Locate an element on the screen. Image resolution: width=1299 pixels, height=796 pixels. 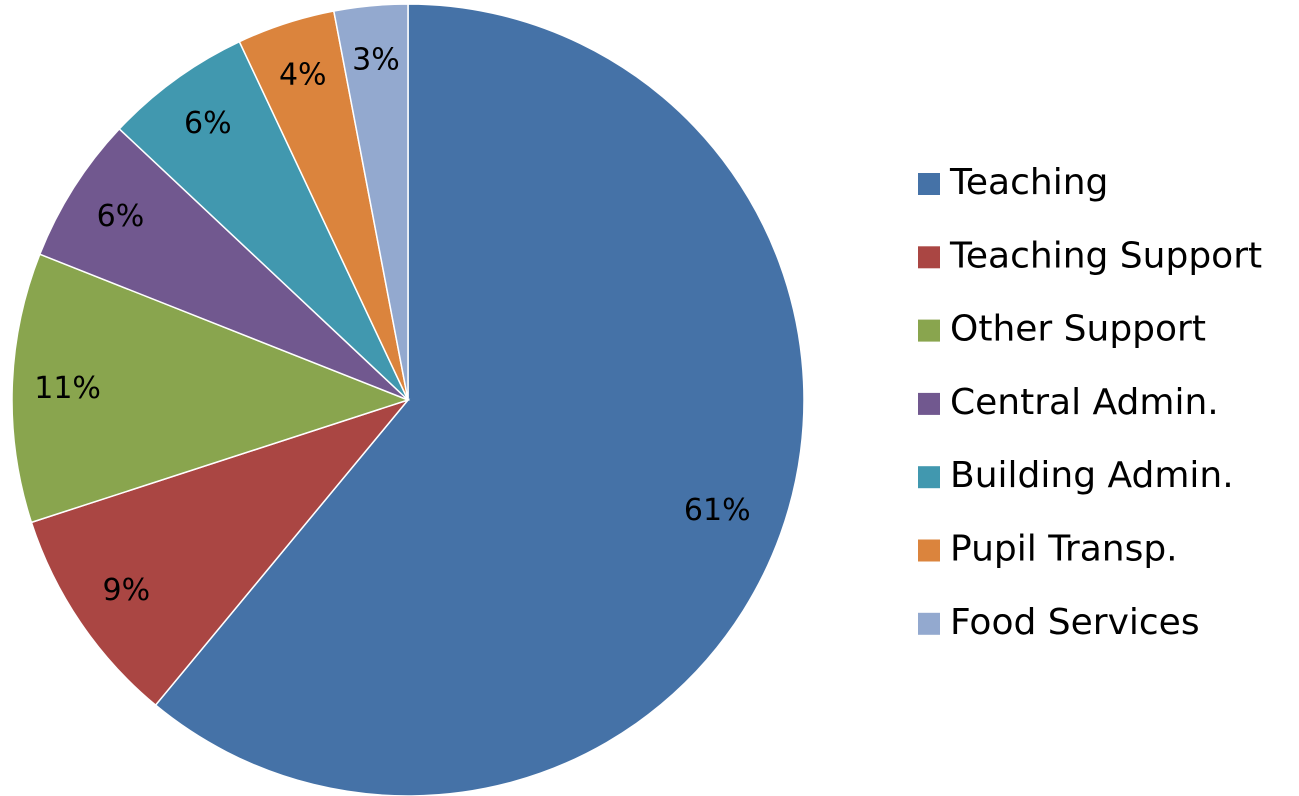
data-label: 3% is located at coordinates (376, 59).